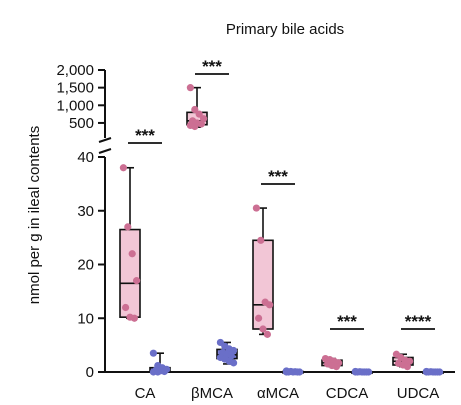 This screenshot has height=405, width=461. I want to click on y-axis-label: nmol per g in ileal contents, so click(34, 215).